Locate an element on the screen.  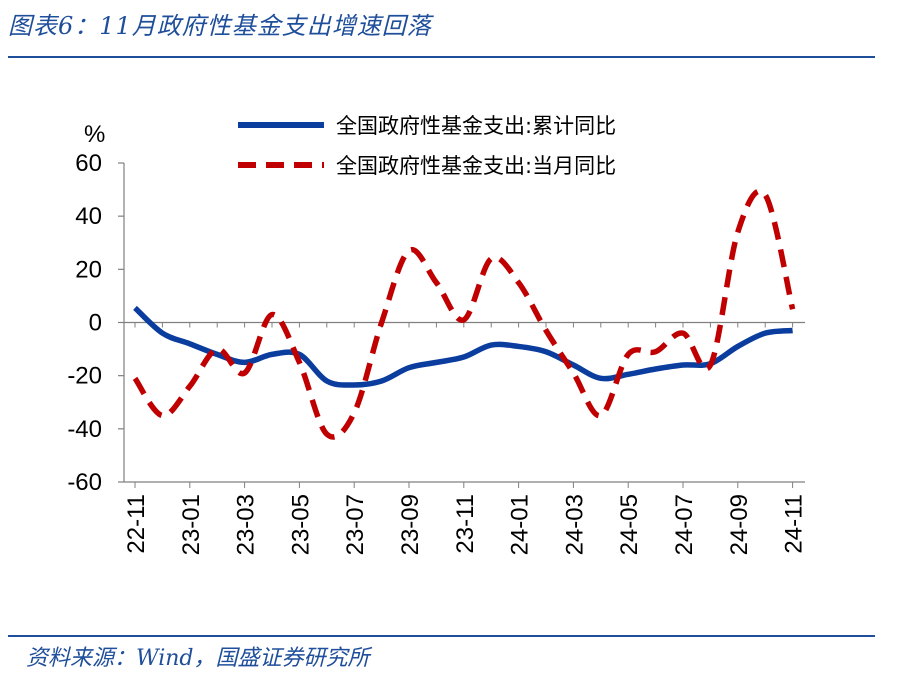
x-tick-label: 24-03 is located at coordinates (574, 524).